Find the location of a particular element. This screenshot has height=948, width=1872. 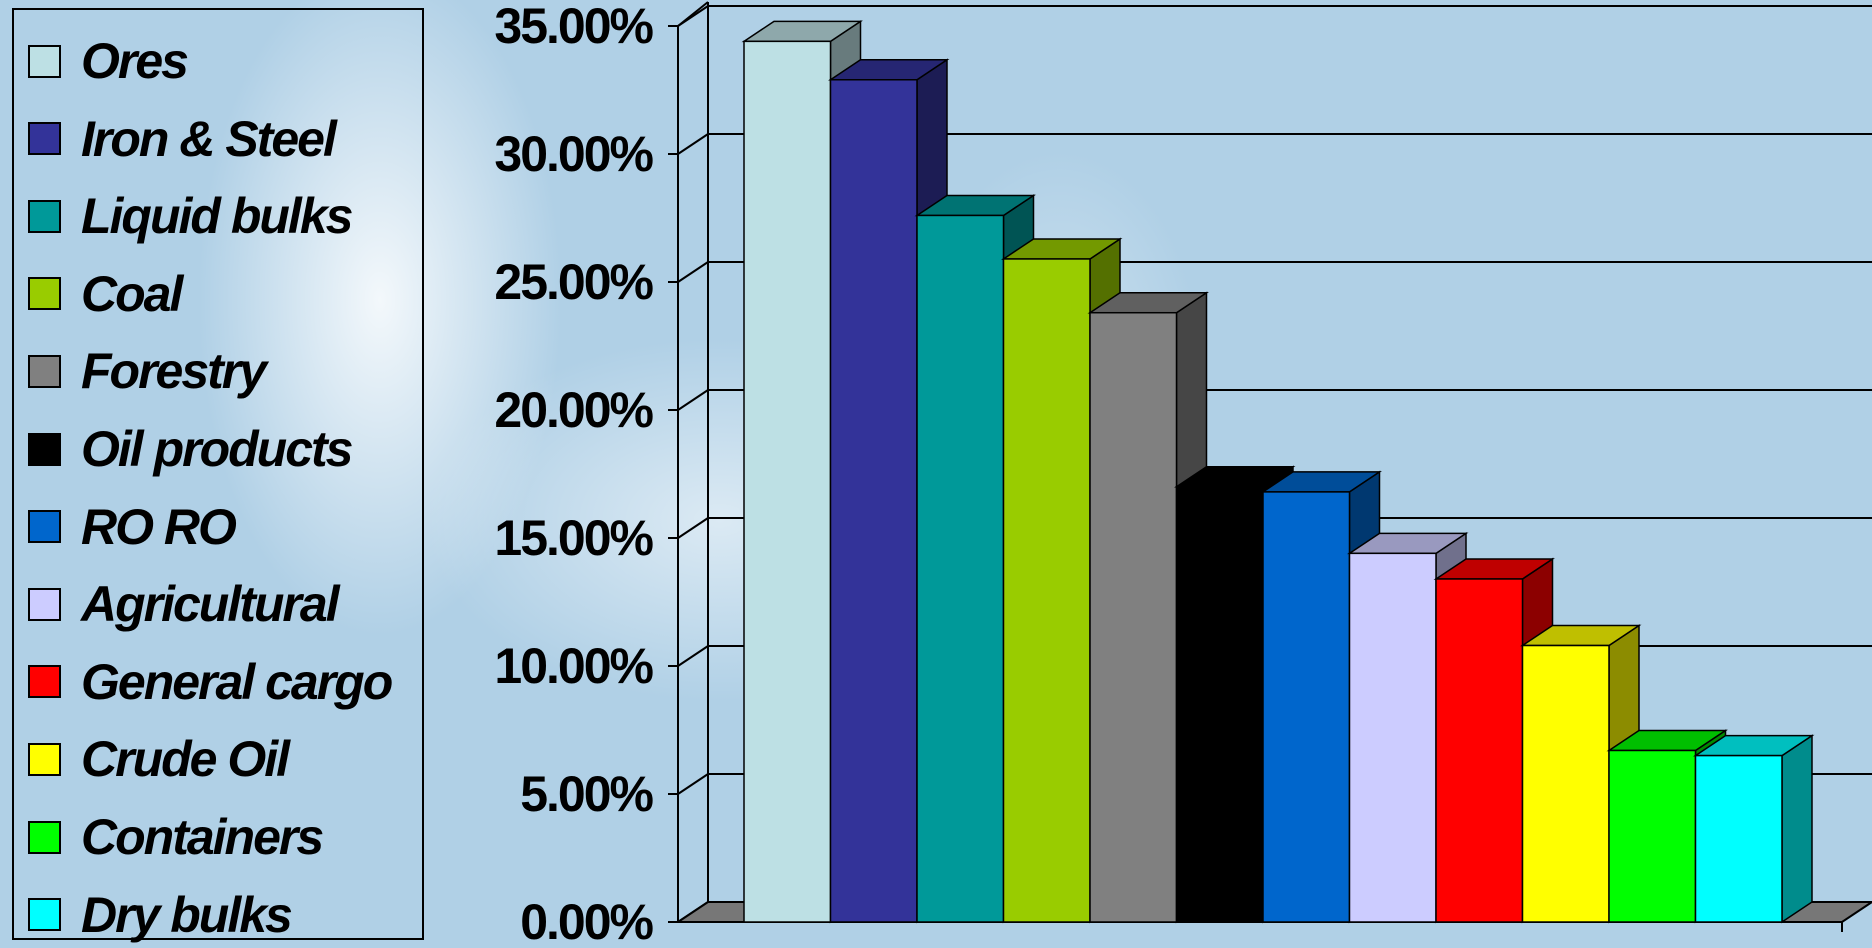

y-tick-label: 25.00% is located at coordinates (573, 282).